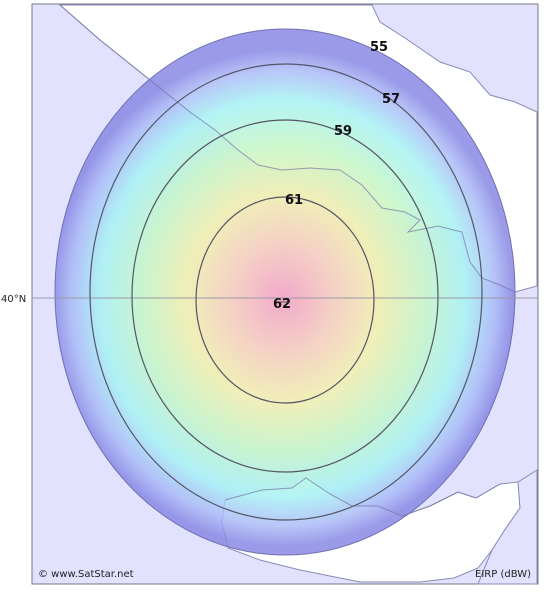 This screenshot has width=548, height=600. What do you see at coordinates (294, 200) in the screenshot?
I see `contour-label-61: 61` at bounding box center [294, 200].